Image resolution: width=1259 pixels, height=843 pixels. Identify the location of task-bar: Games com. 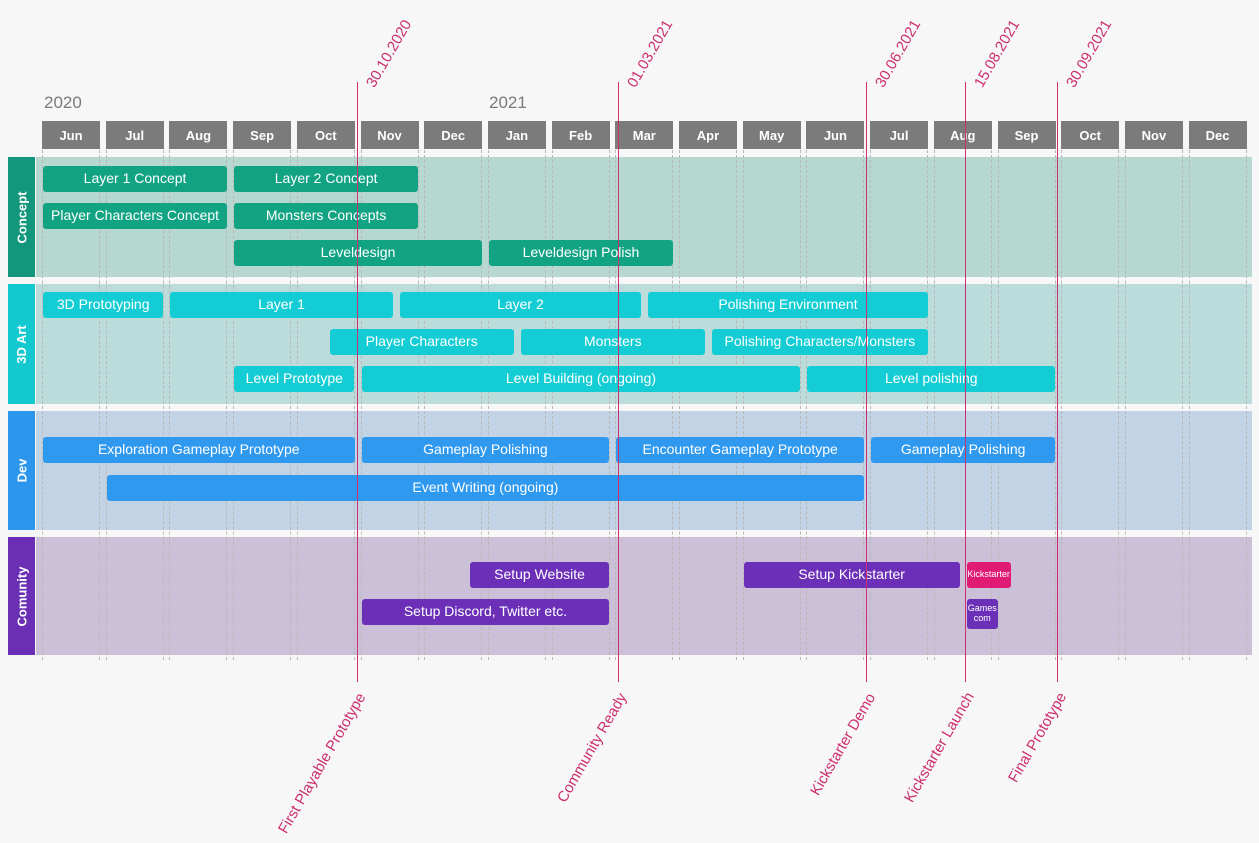
(982, 614).